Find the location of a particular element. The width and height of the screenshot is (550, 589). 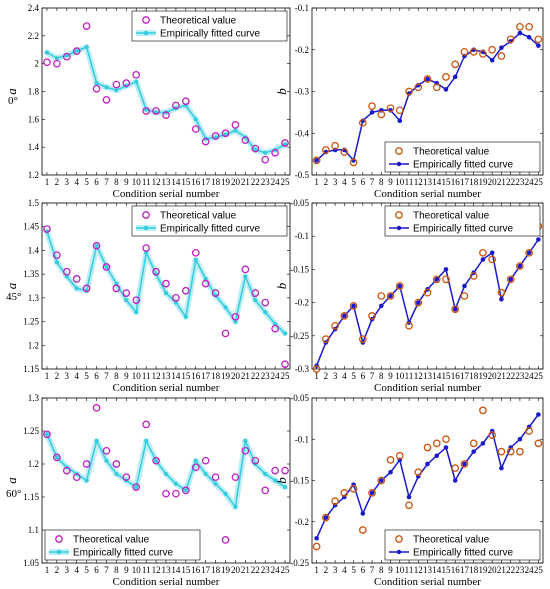

y-axis-label: a is located at coordinates (11, 91).